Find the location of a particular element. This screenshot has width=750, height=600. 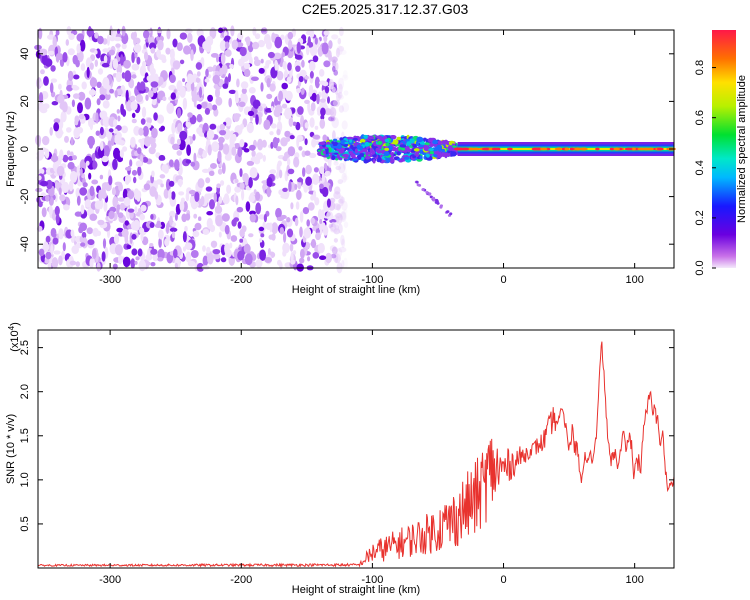

spectrogram-x-tick-label: -300 is located at coordinates (110, 280).